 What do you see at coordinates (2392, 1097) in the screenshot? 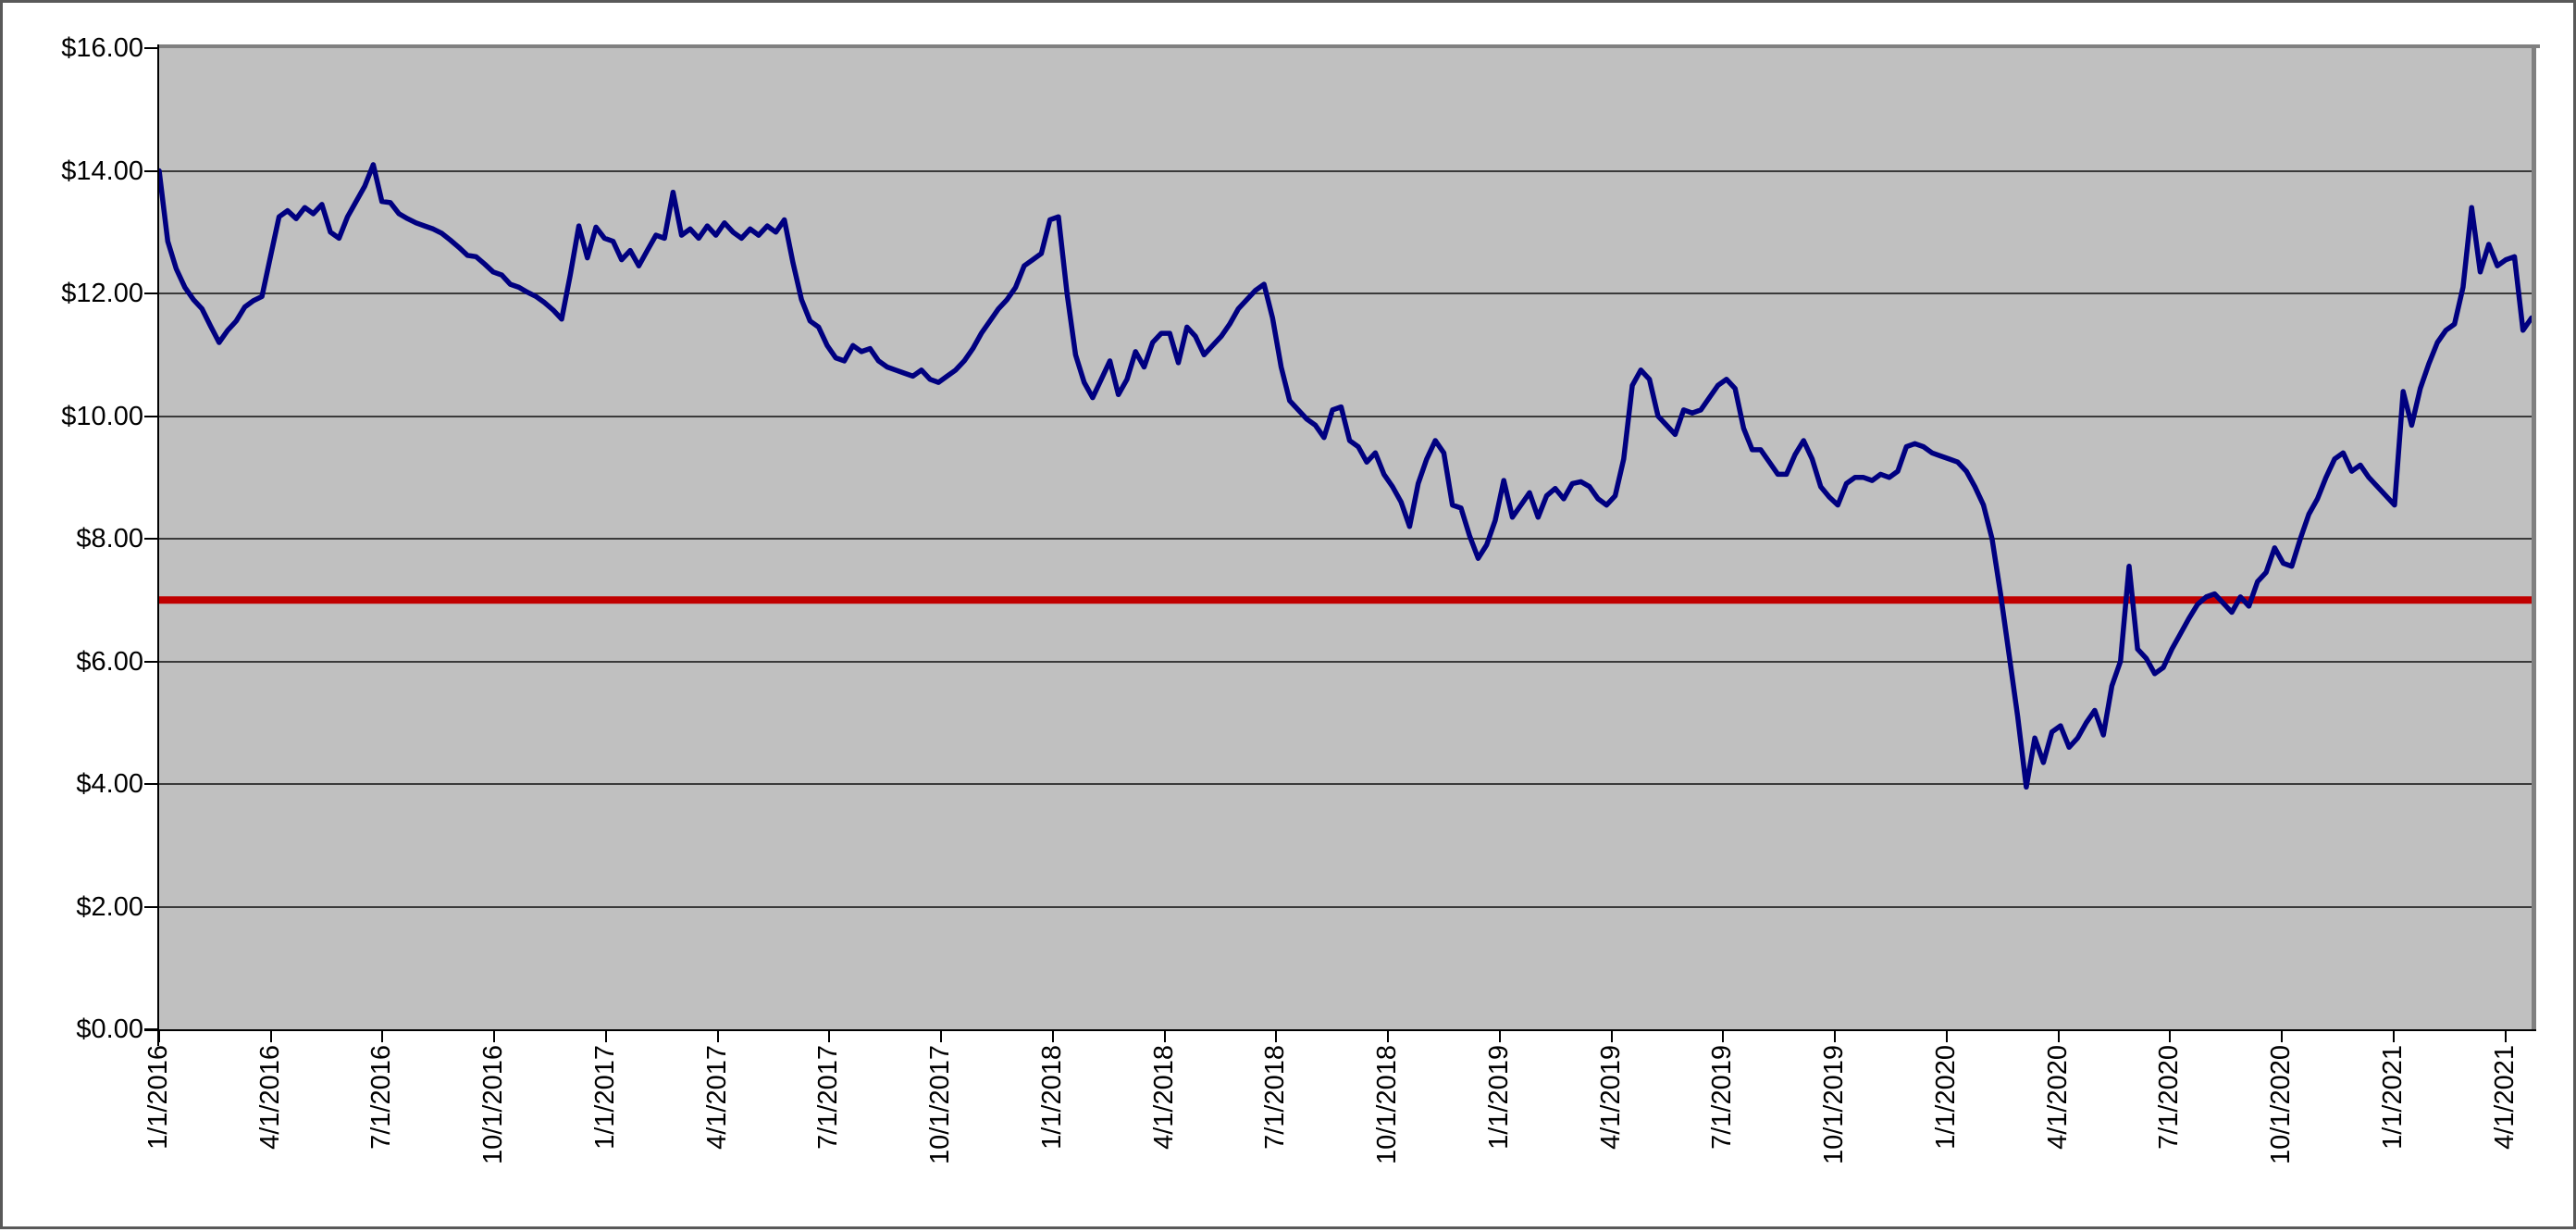
I see `x-axis-label-1-1-2021: 1/1/2021` at bounding box center [2392, 1097].